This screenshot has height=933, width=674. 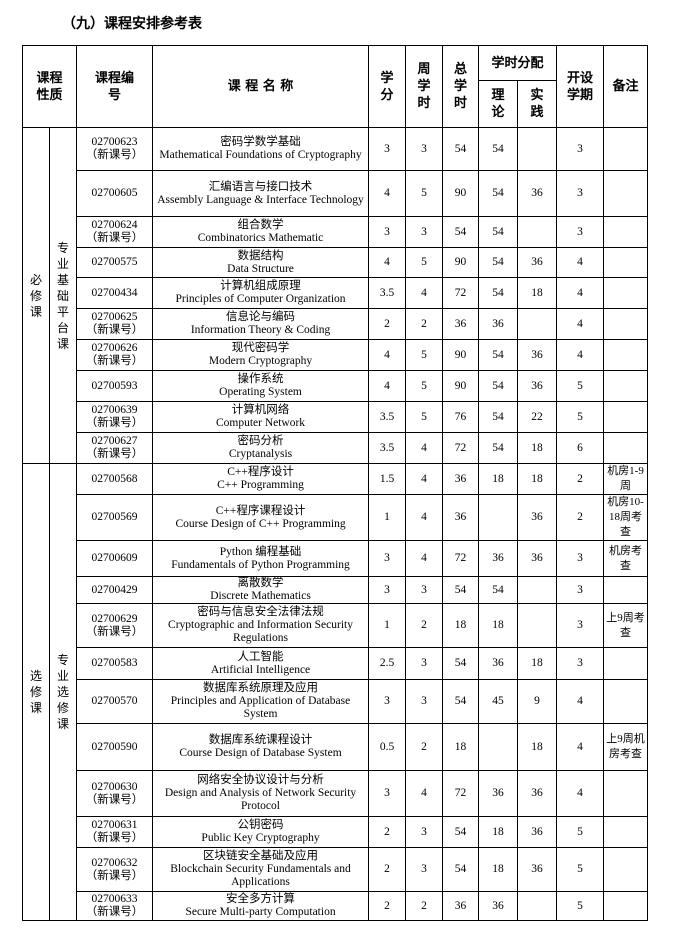 I want to click on course-type: 必修课, so click(x=36, y=295).